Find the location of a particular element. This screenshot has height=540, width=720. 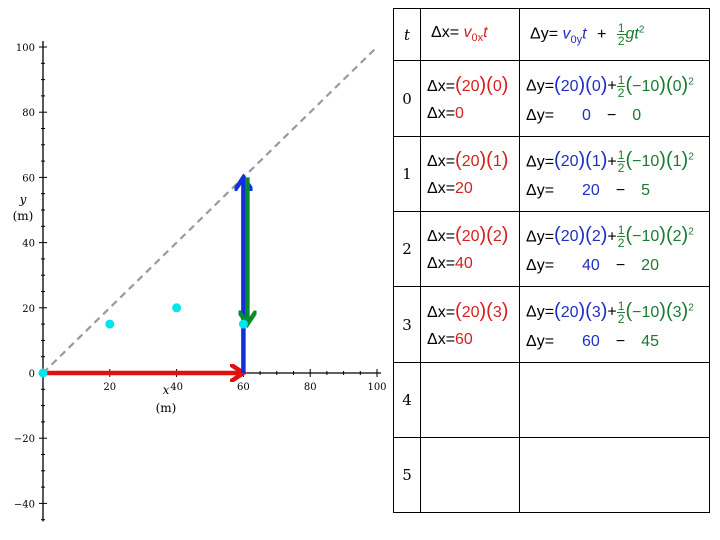

x-tick-label: 60 is located at coordinates (243, 387).